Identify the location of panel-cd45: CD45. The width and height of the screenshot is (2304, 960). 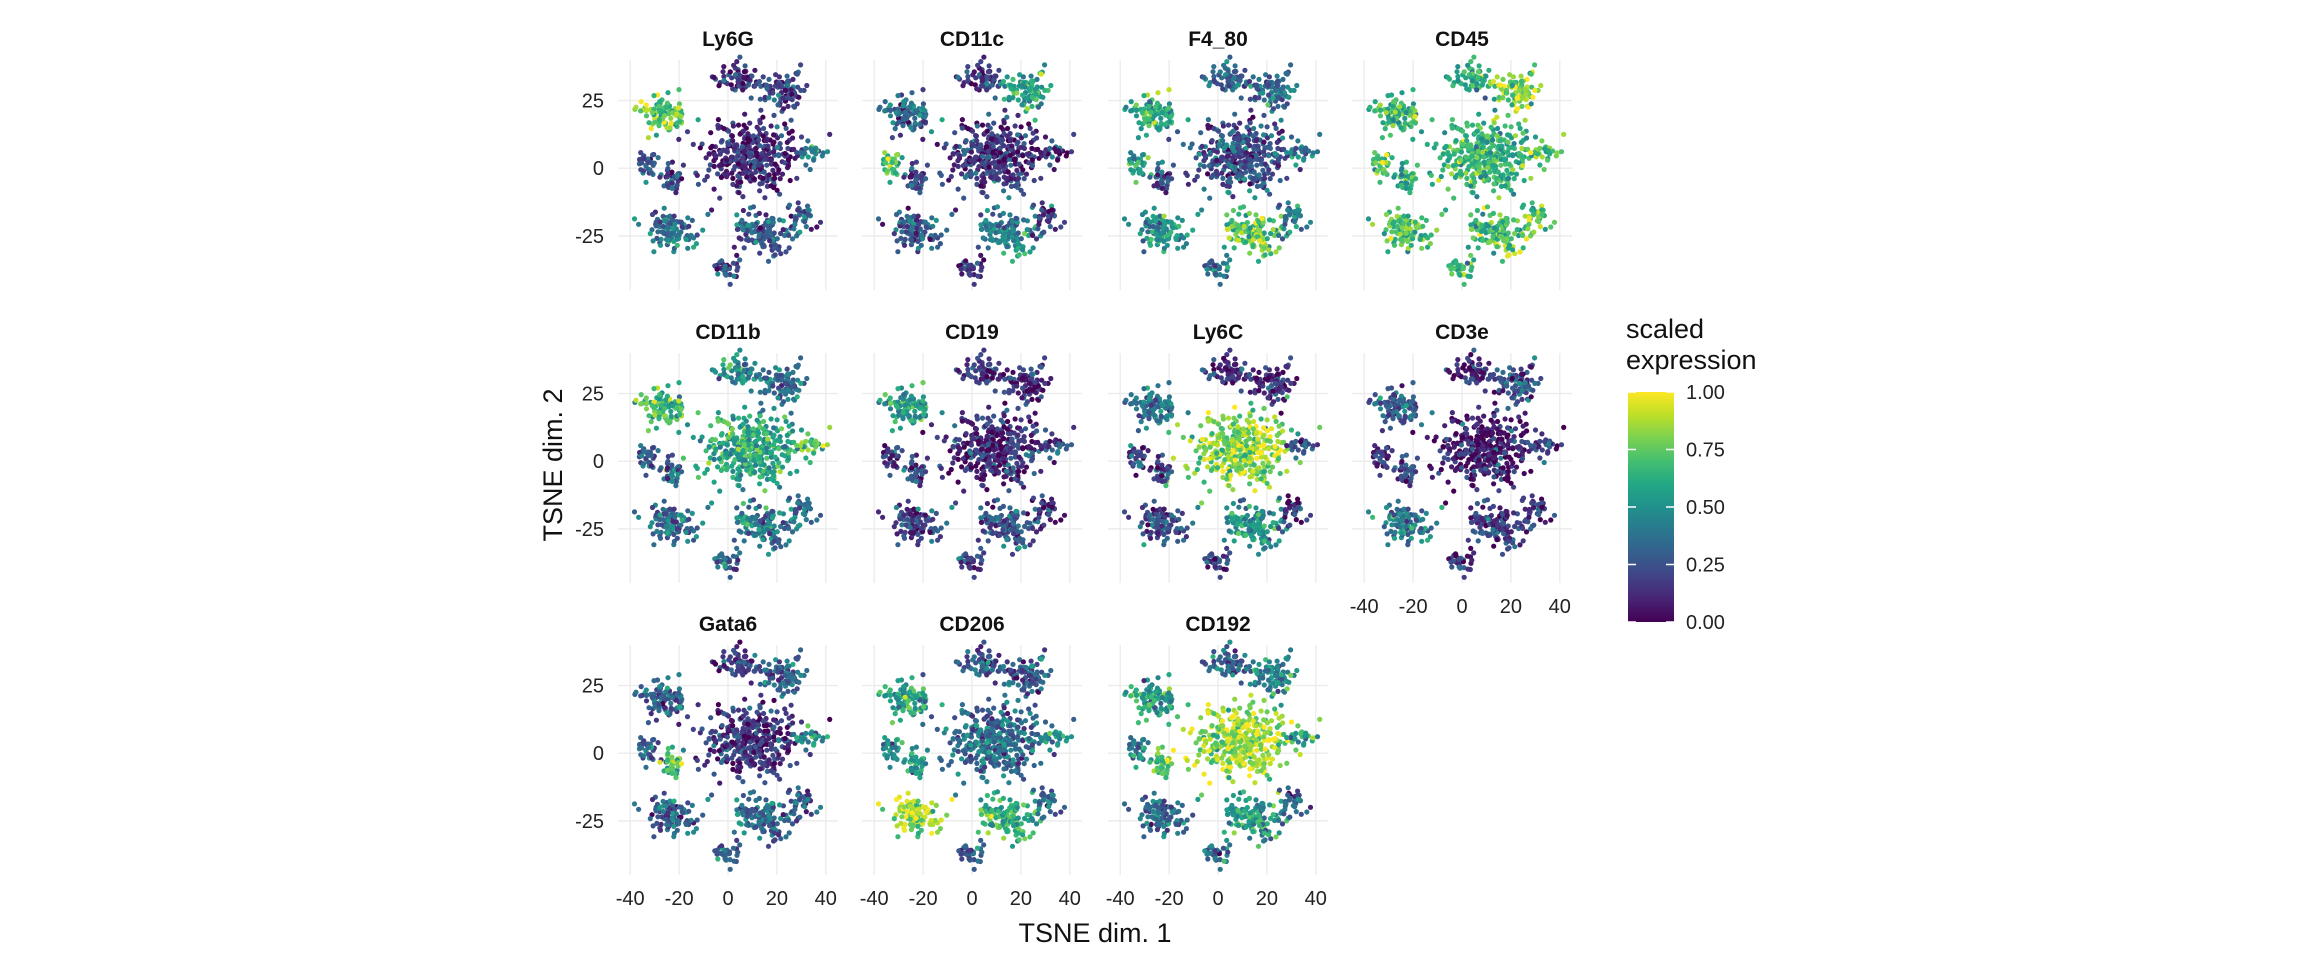
(1462, 159).